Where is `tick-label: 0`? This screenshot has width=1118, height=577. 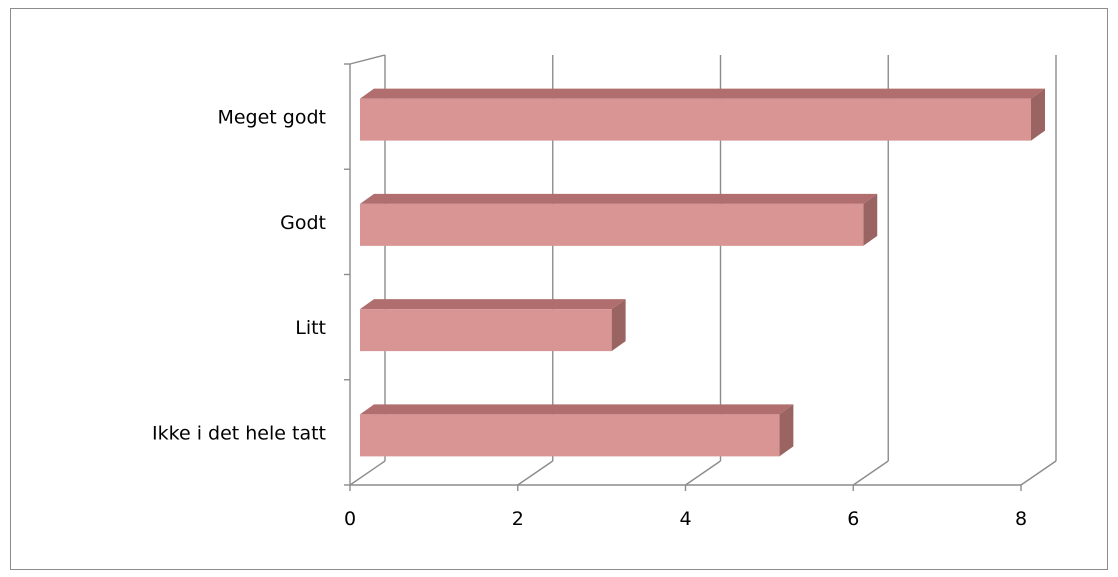 tick-label: 0 is located at coordinates (350, 519).